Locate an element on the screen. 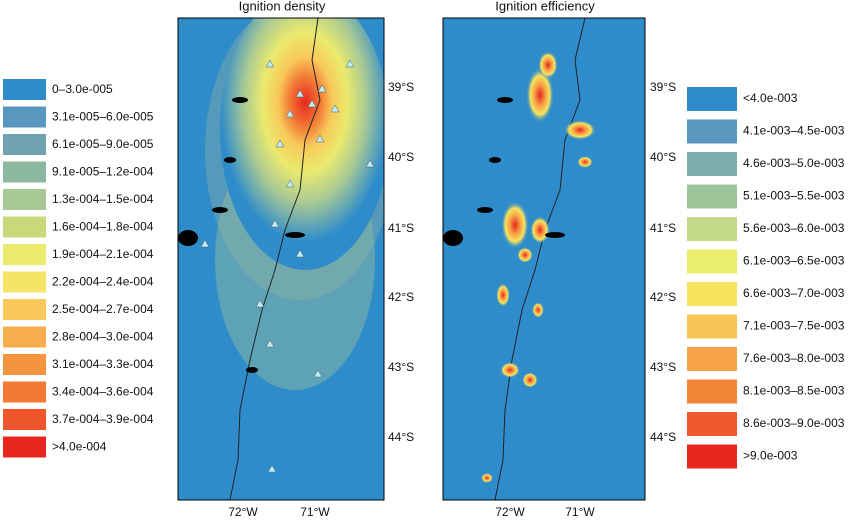 The height and width of the screenshot is (525, 852). legend-label: 3.1e-005–6.0e-005 is located at coordinates (103, 117).